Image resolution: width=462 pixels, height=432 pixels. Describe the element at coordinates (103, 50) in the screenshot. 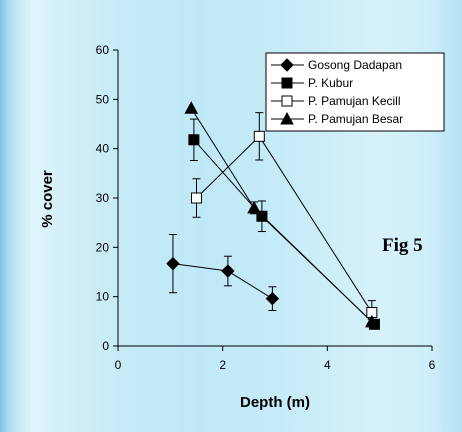

I see `y-tick-label: 60` at that location.